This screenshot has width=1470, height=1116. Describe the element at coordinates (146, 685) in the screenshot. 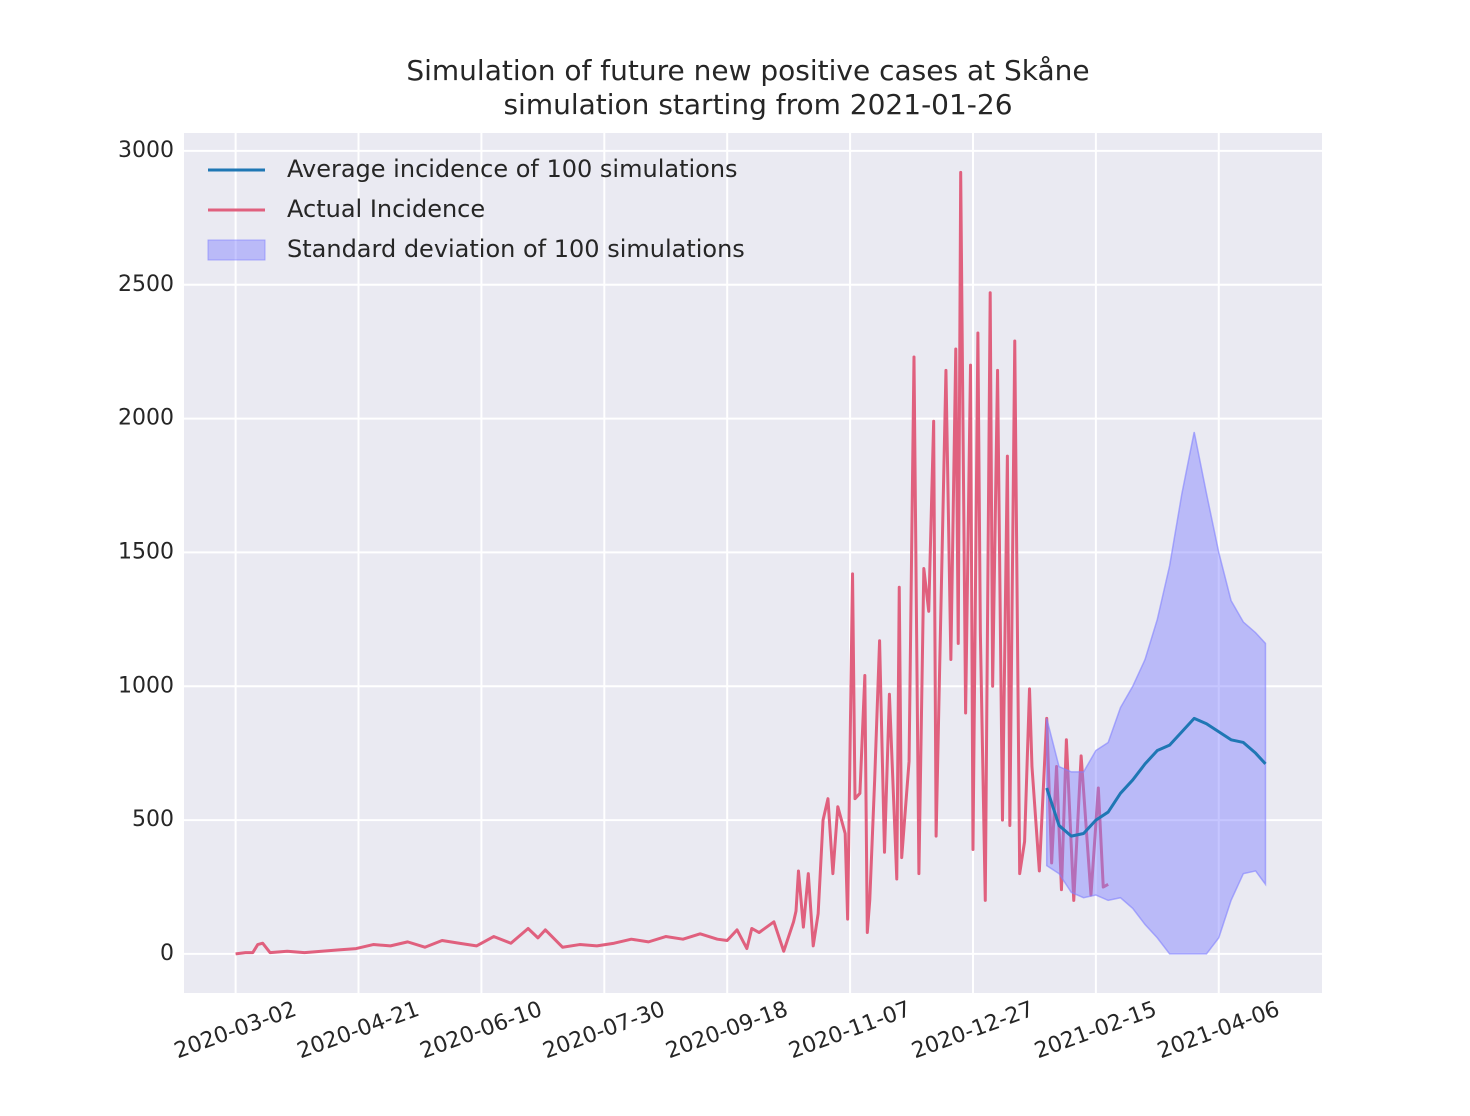

I see `y-tick-label: 1000` at that location.